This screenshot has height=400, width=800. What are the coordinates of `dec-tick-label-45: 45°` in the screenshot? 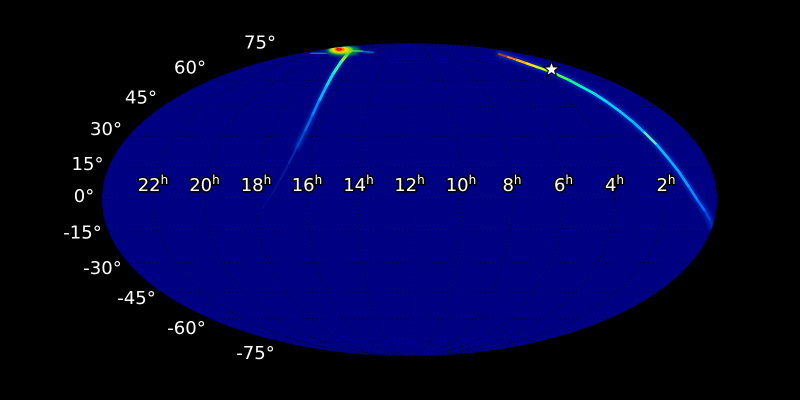 It's located at (141, 98).